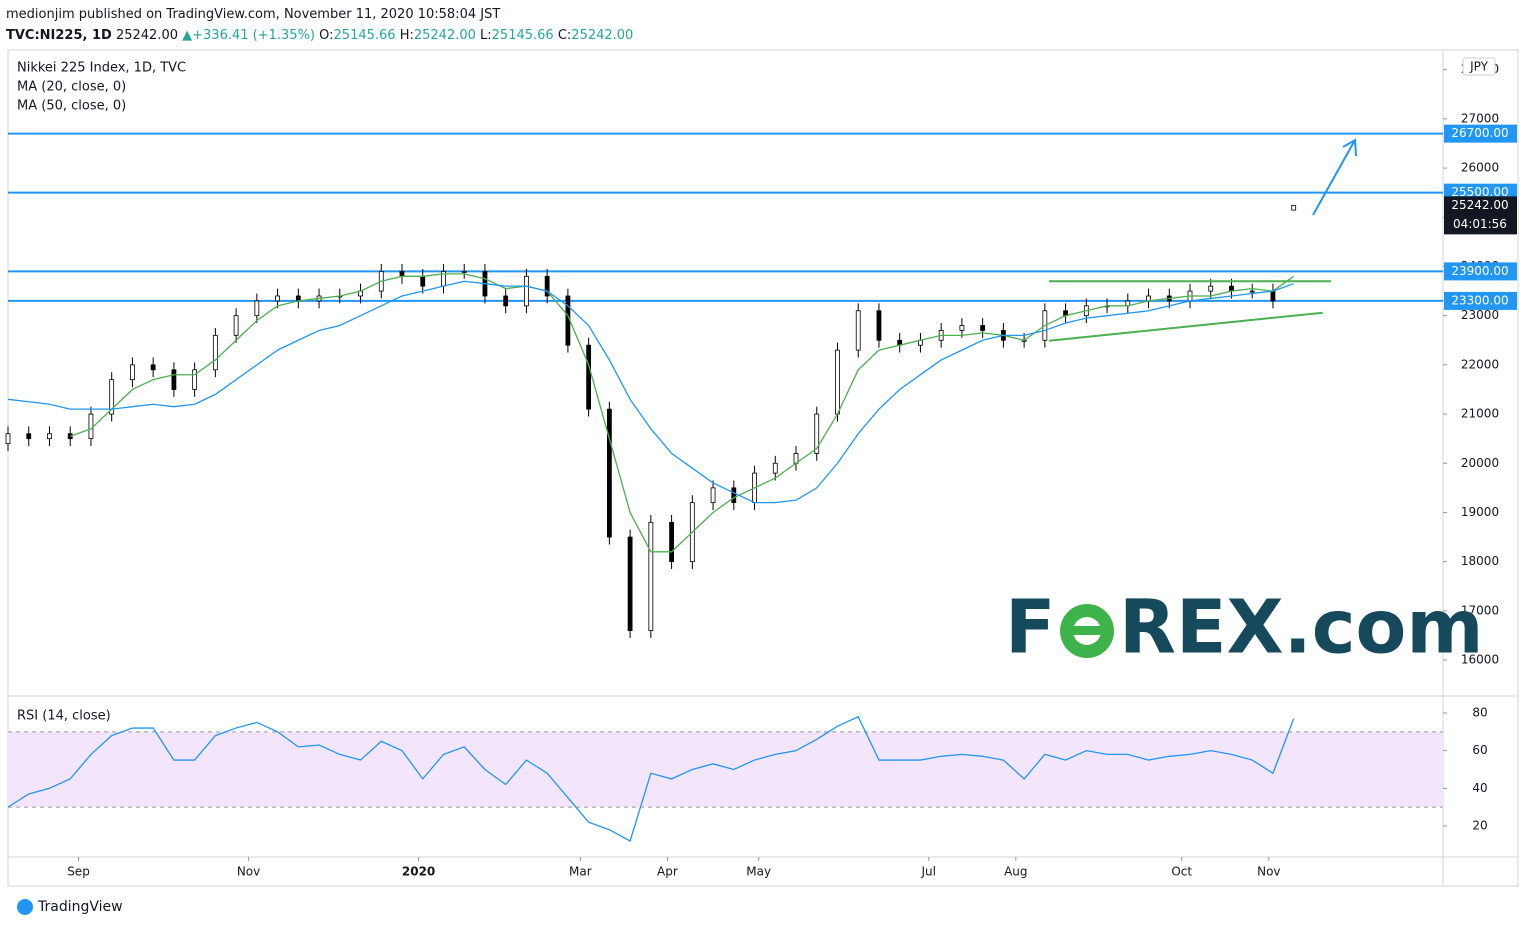  What do you see at coordinates (1480, 224) in the screenshot?
I see `countdown: 04:01:56` at bounding box center [1480, 224].